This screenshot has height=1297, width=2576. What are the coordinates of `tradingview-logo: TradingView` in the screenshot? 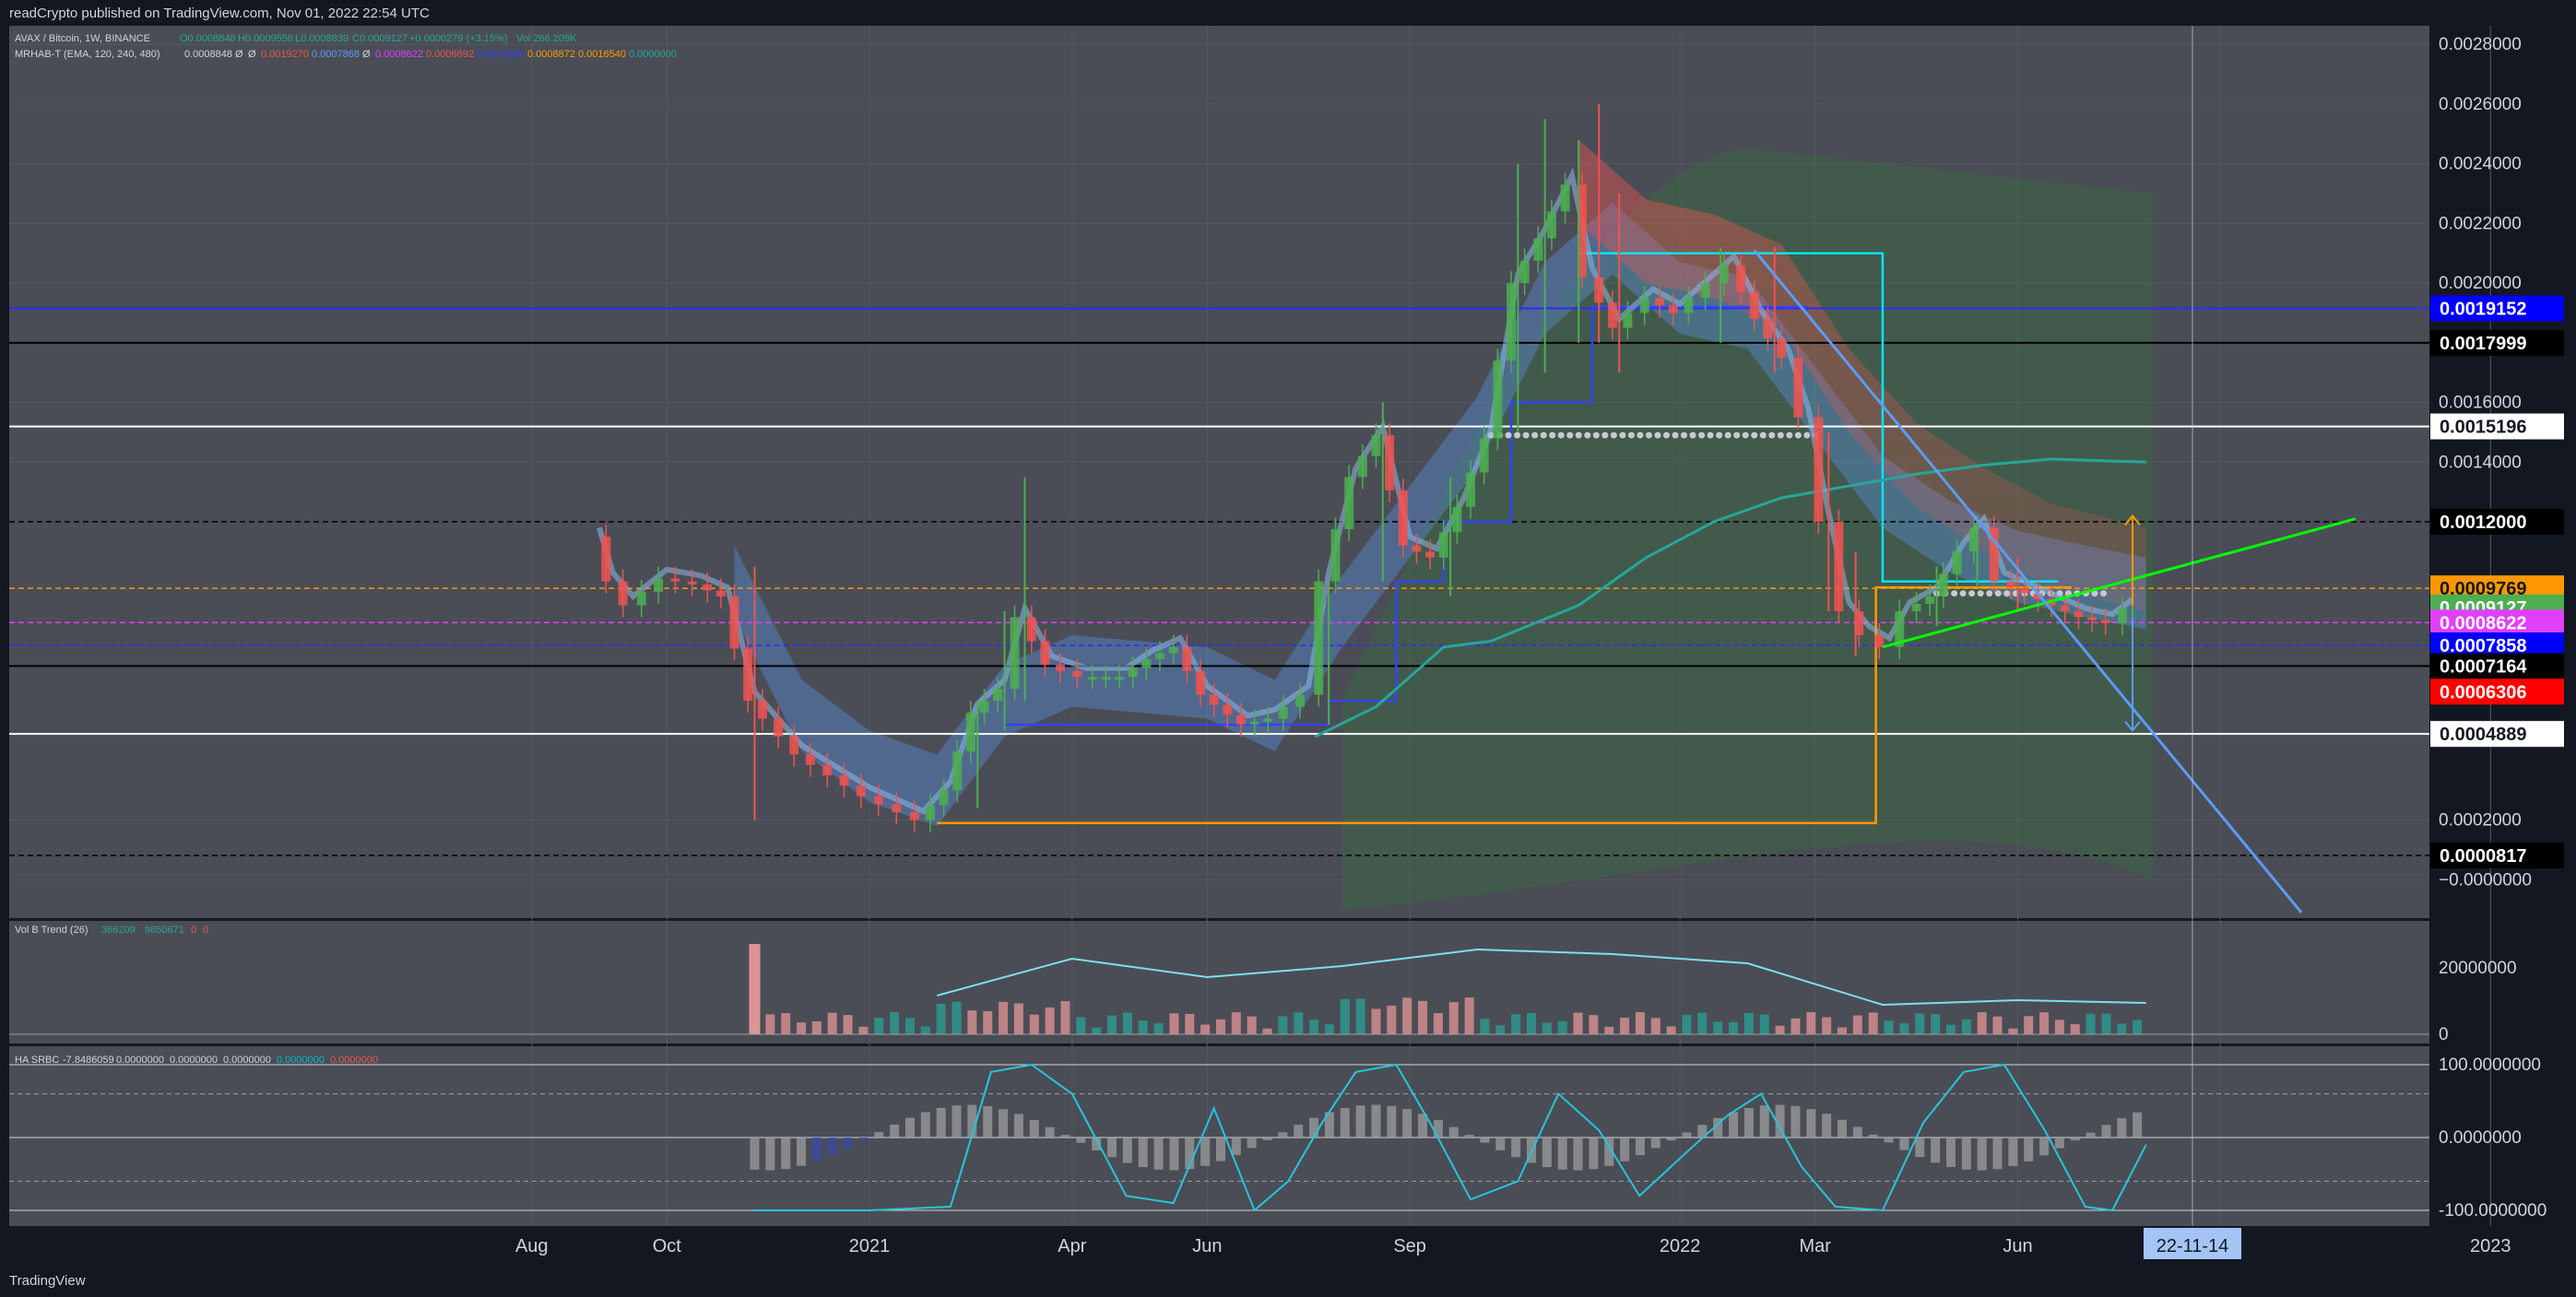 It's located at (47, 1281).